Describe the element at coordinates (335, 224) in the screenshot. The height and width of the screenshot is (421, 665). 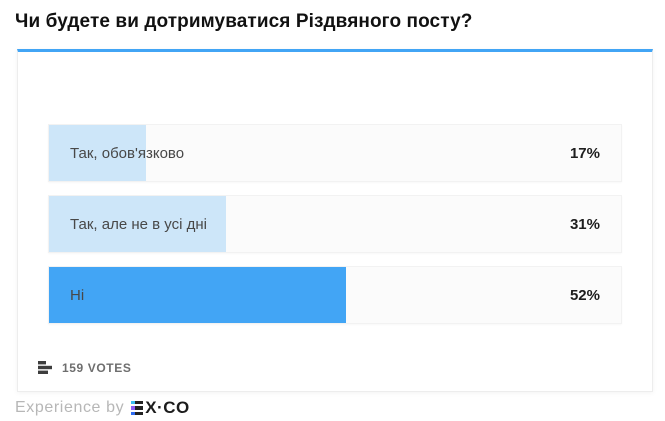
I see `poll-option-2: Так, але не в усі дні 31%` at that location.